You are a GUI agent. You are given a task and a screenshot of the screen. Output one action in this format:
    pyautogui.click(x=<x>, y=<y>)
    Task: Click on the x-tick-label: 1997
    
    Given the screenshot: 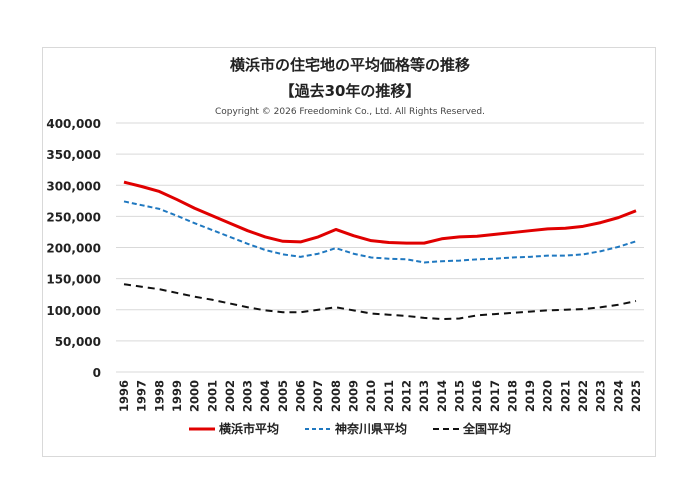 What is the action you would take?
    pyautogui.click(x=142, y=396)
    